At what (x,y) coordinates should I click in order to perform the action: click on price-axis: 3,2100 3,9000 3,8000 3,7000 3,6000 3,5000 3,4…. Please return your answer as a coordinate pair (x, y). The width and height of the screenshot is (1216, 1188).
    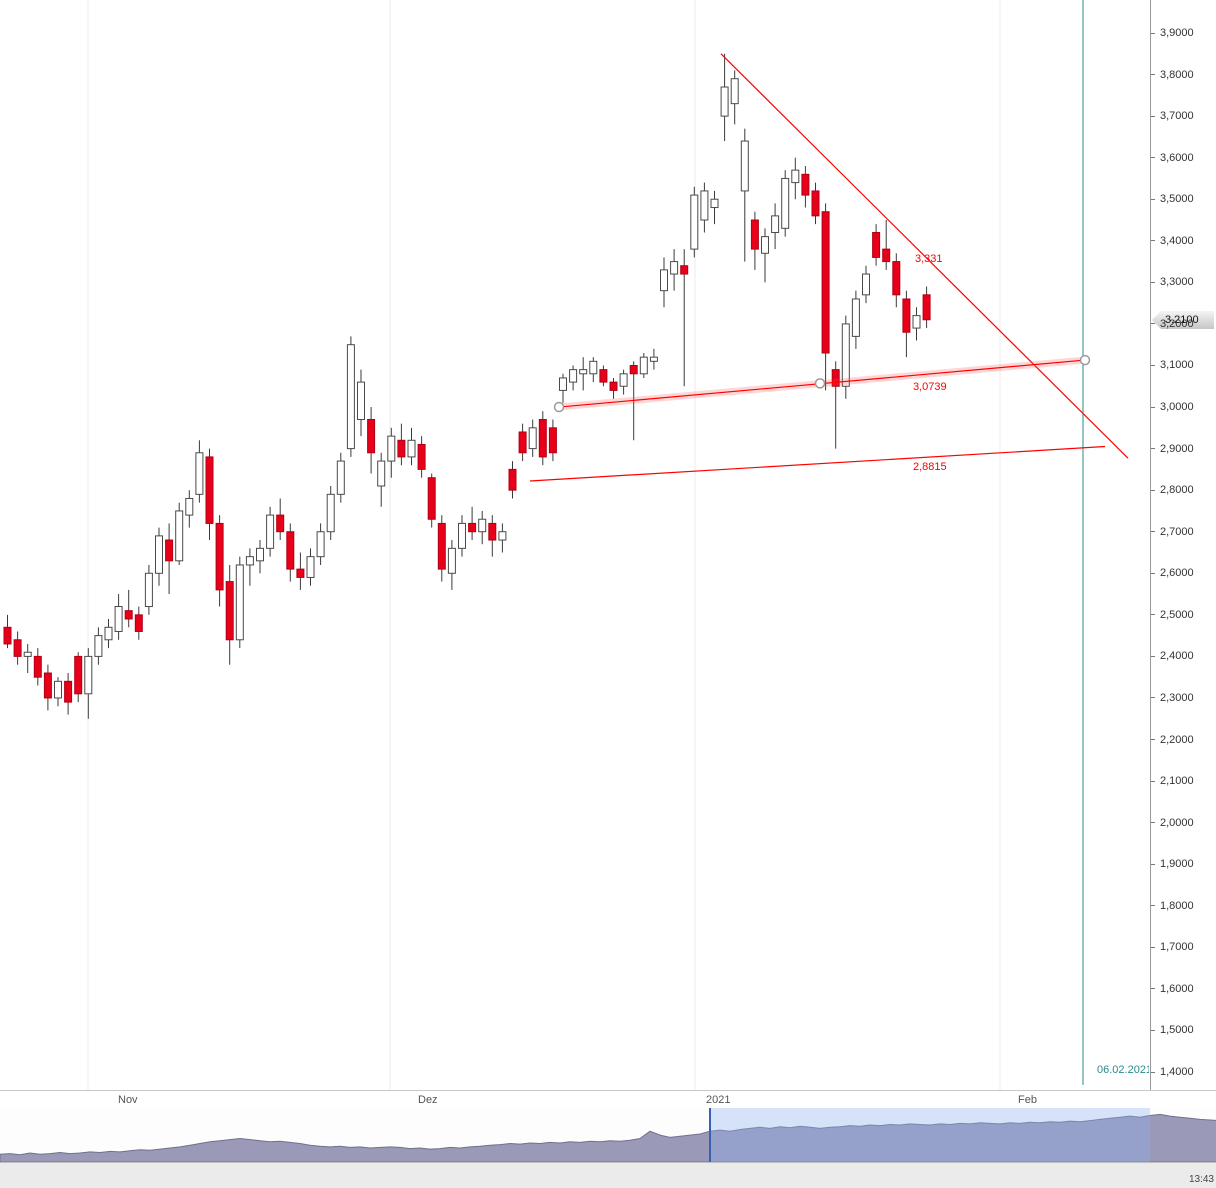
    Looking at the image, I should click on (1183, 545).